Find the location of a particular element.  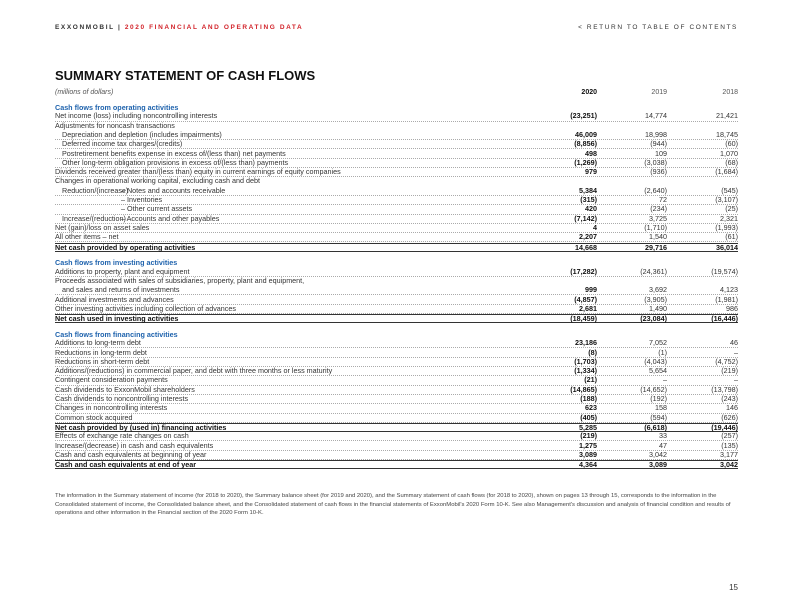

cell-value: 4,123 is located at coordinates (729, 290).